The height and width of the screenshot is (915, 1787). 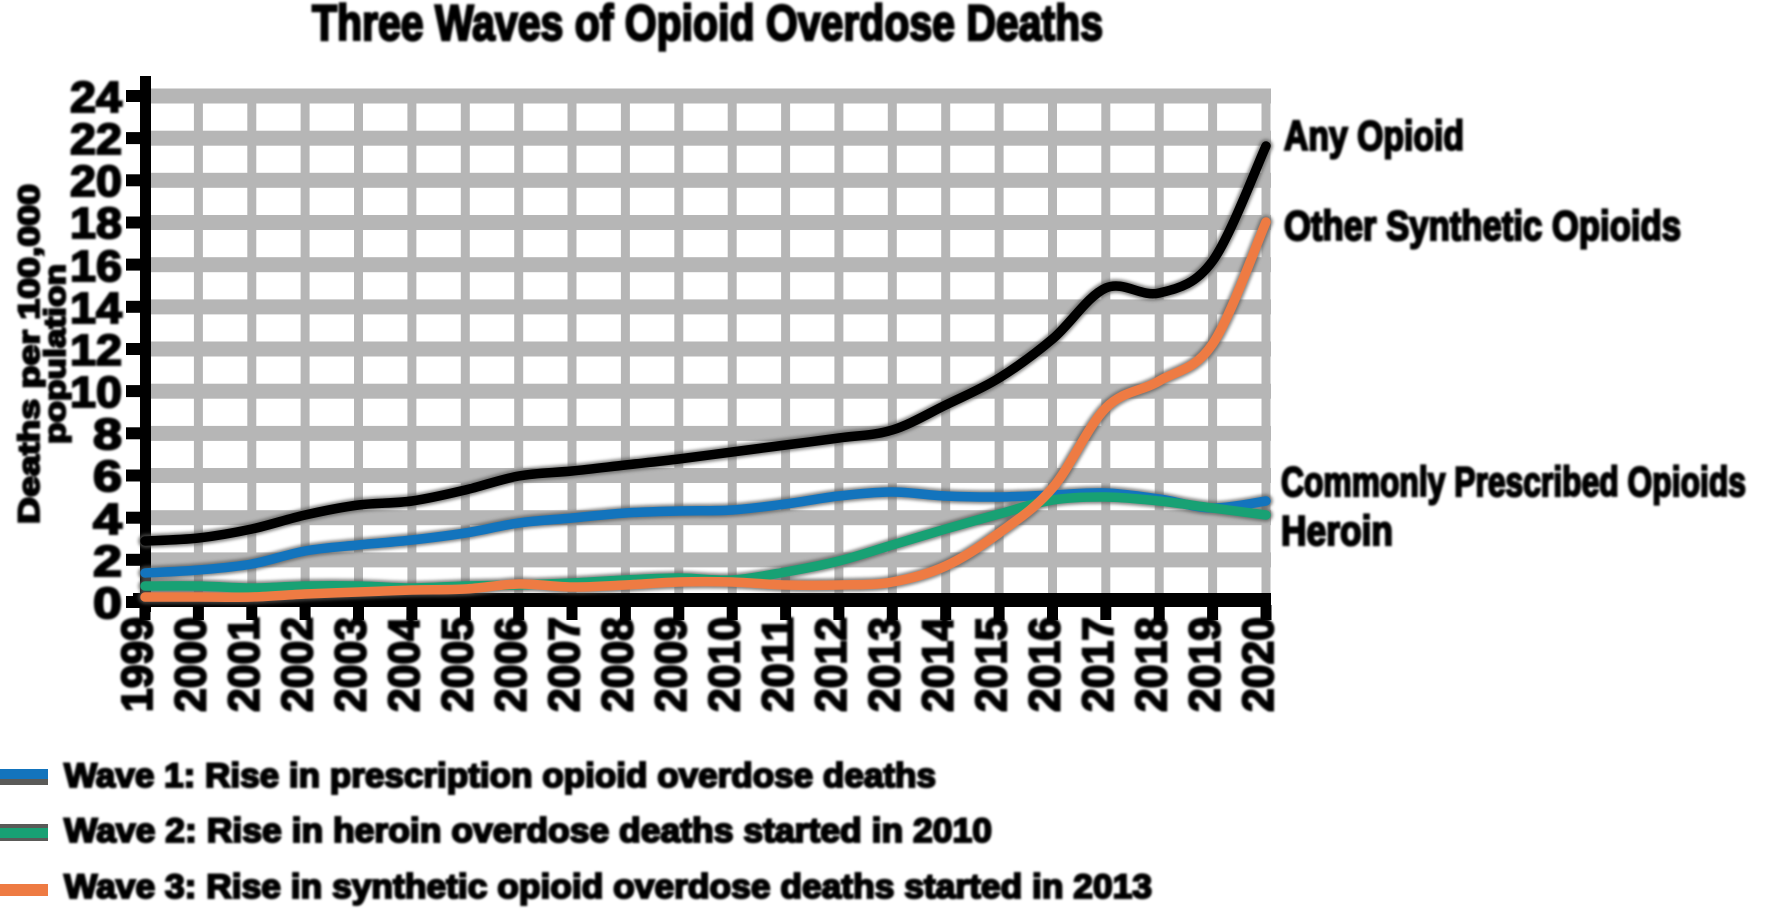 What do you see at coordinates (1337, 530) in the screenshot?
I see `svg-text: Heroin` at bounding box center [1337, 530].